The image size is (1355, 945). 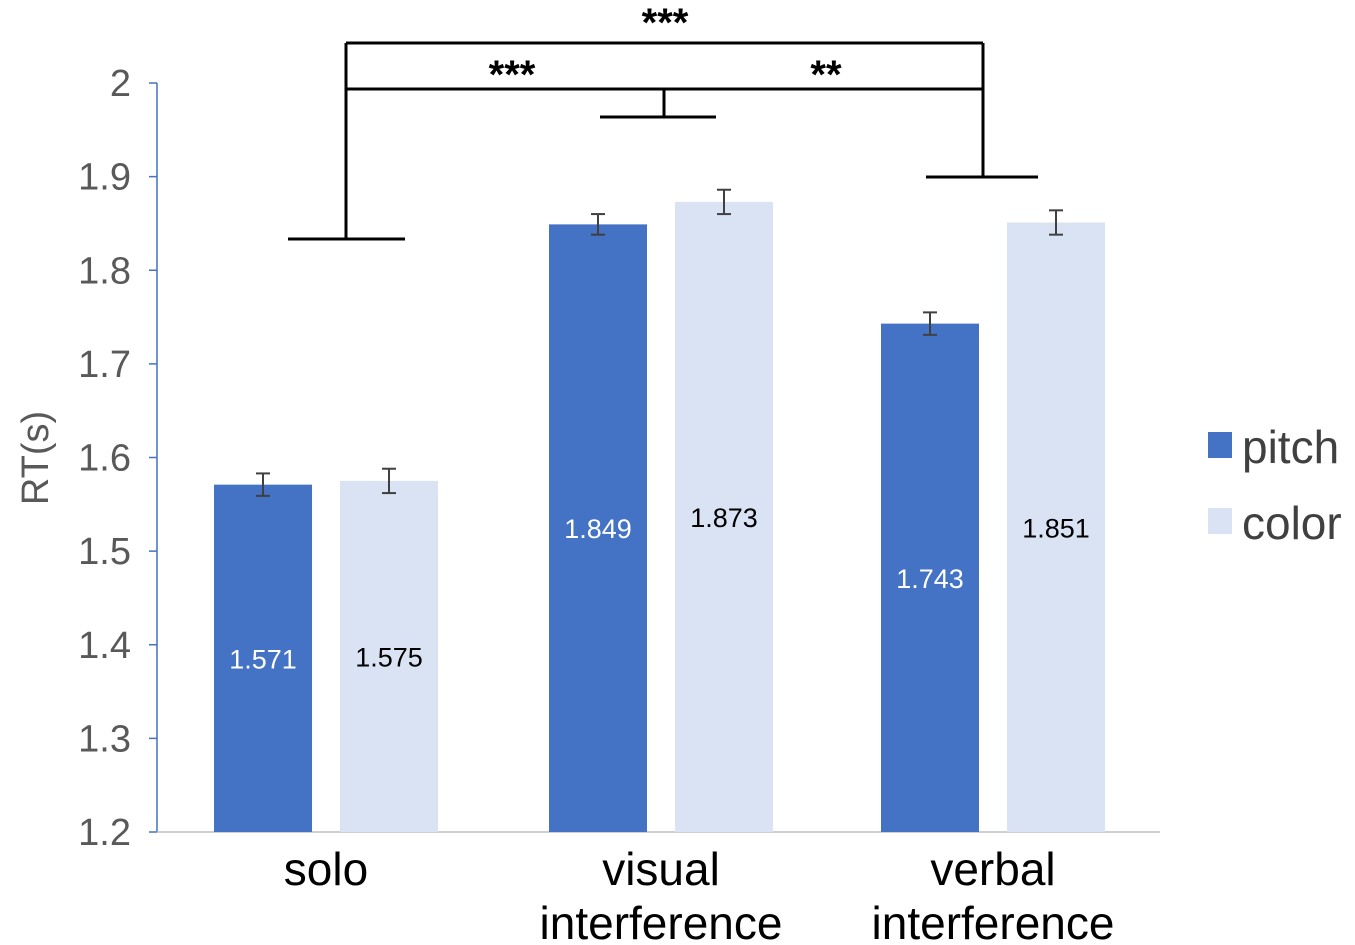 What do you see at coordinates (104, 178) in the screenshot?
I see `y-tick-label: 1.9` at bounding box center [104, 178].